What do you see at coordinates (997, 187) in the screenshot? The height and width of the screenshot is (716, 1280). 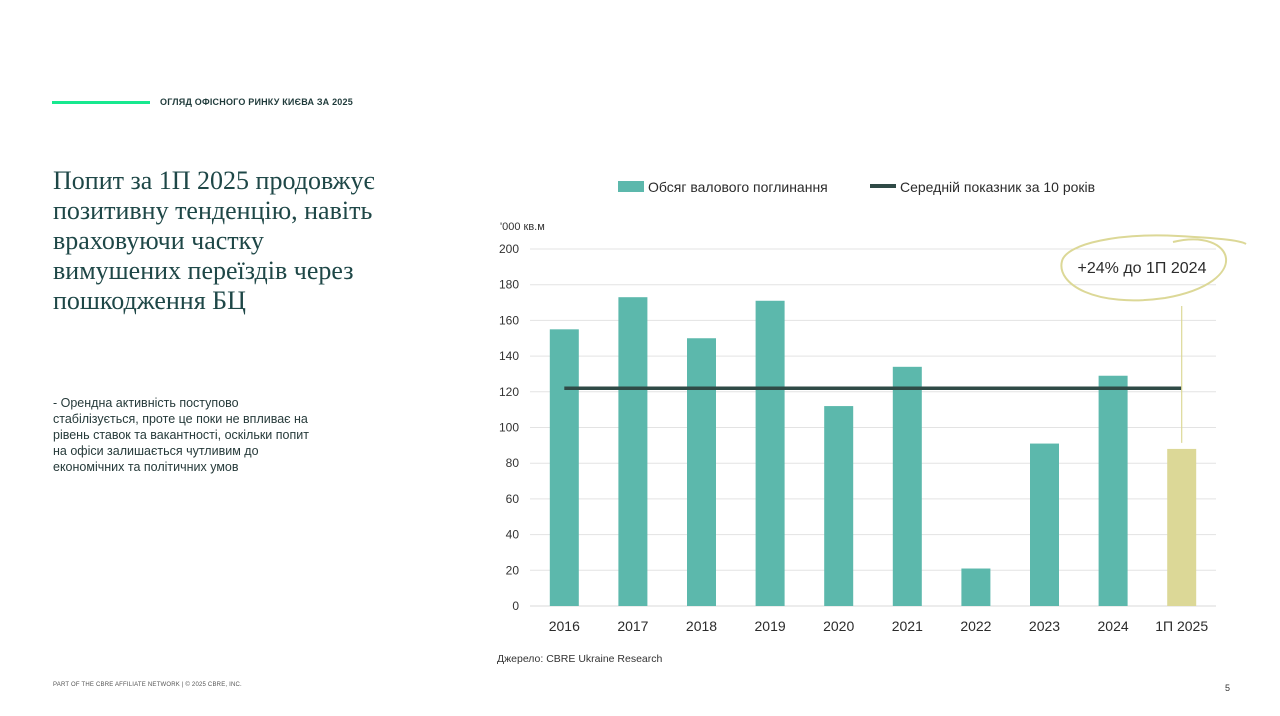 I see `legend-line-label: Середній показник за 10 років` at bounding box center [997, 187].